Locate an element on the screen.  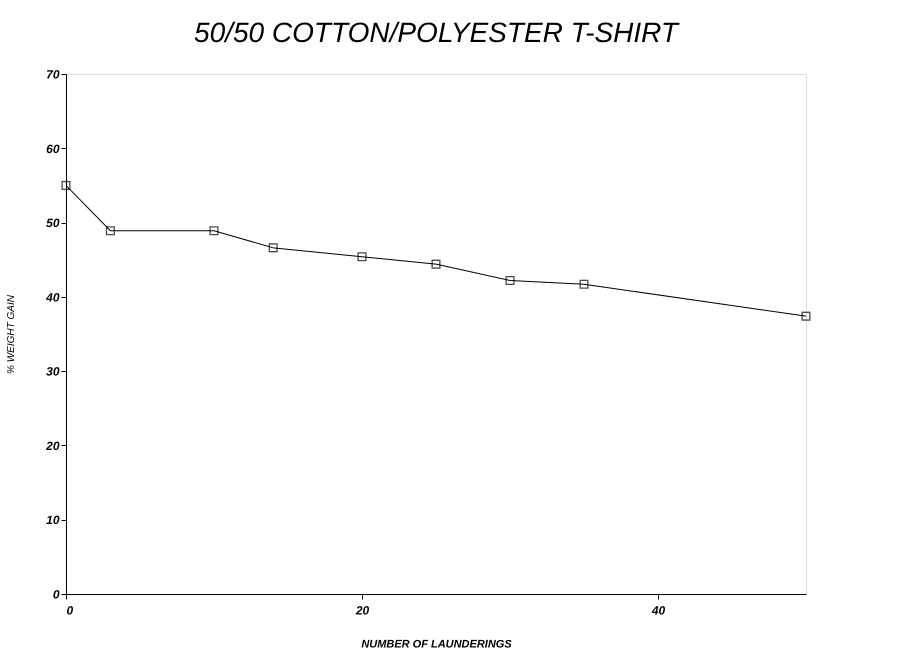
y-tick-label: 20 is located at coordinates (52, 445).